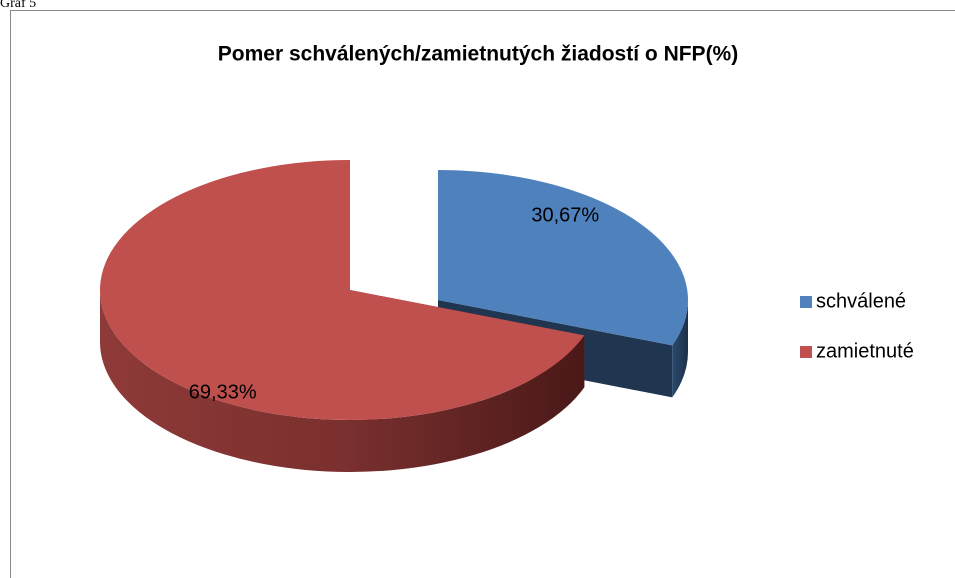 Image resolution: width=955 pixels, height=578 pixels. I want to click on caption: Graf 5, so click(18, 5).